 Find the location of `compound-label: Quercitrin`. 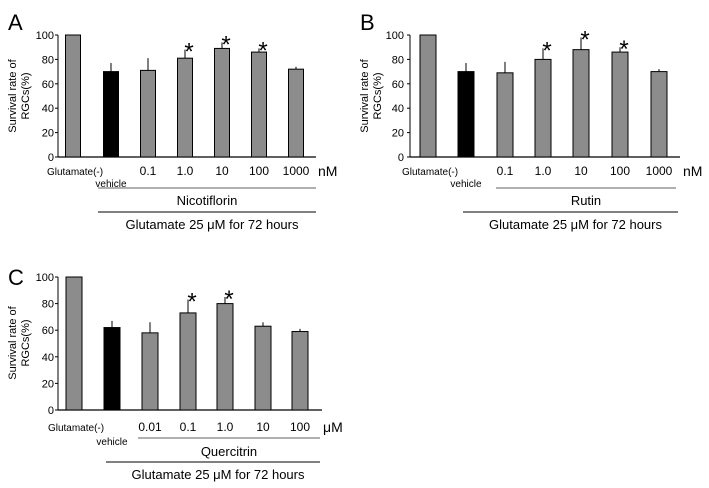

compound-label: Quercitrin is located at coordinates (229, 451).